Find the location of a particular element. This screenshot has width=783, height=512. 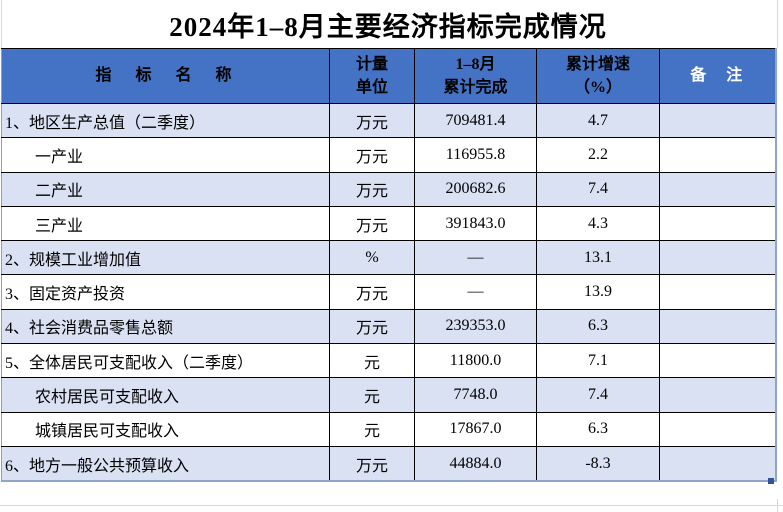

table-row: 2、规模工业增加值 % — 13.1 is located at coordinates (389, 258).